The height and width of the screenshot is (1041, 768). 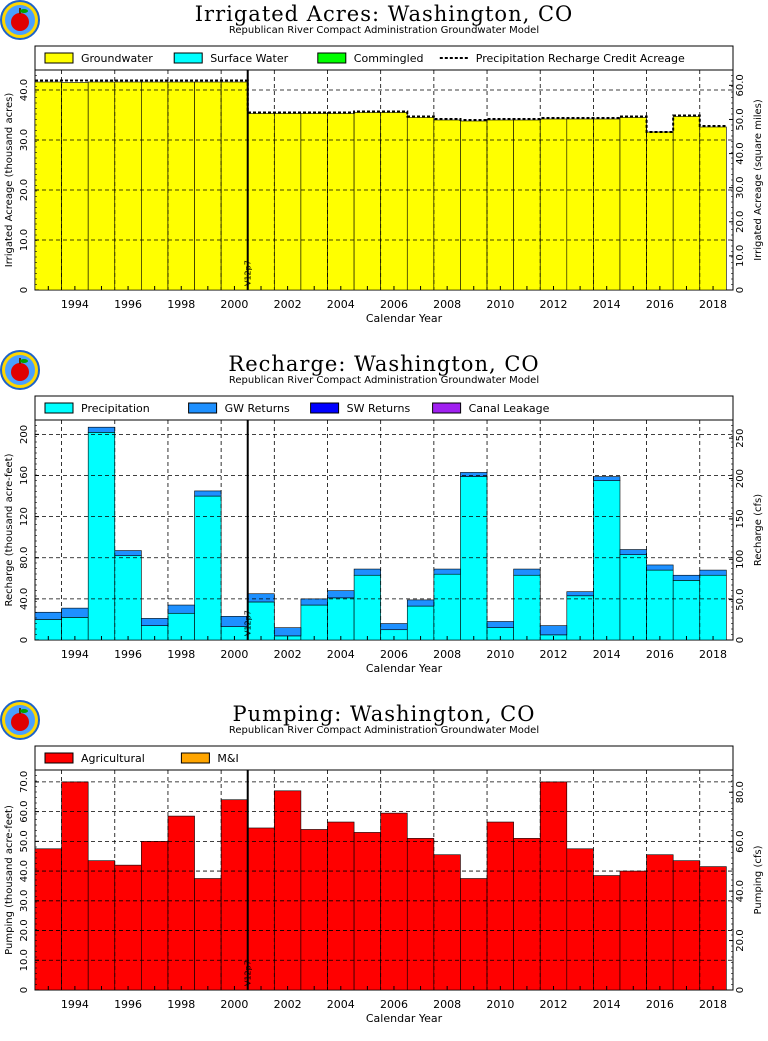 I want to click on y-axis-label-right: Recharge (cfs), so click(x=758, y=530).